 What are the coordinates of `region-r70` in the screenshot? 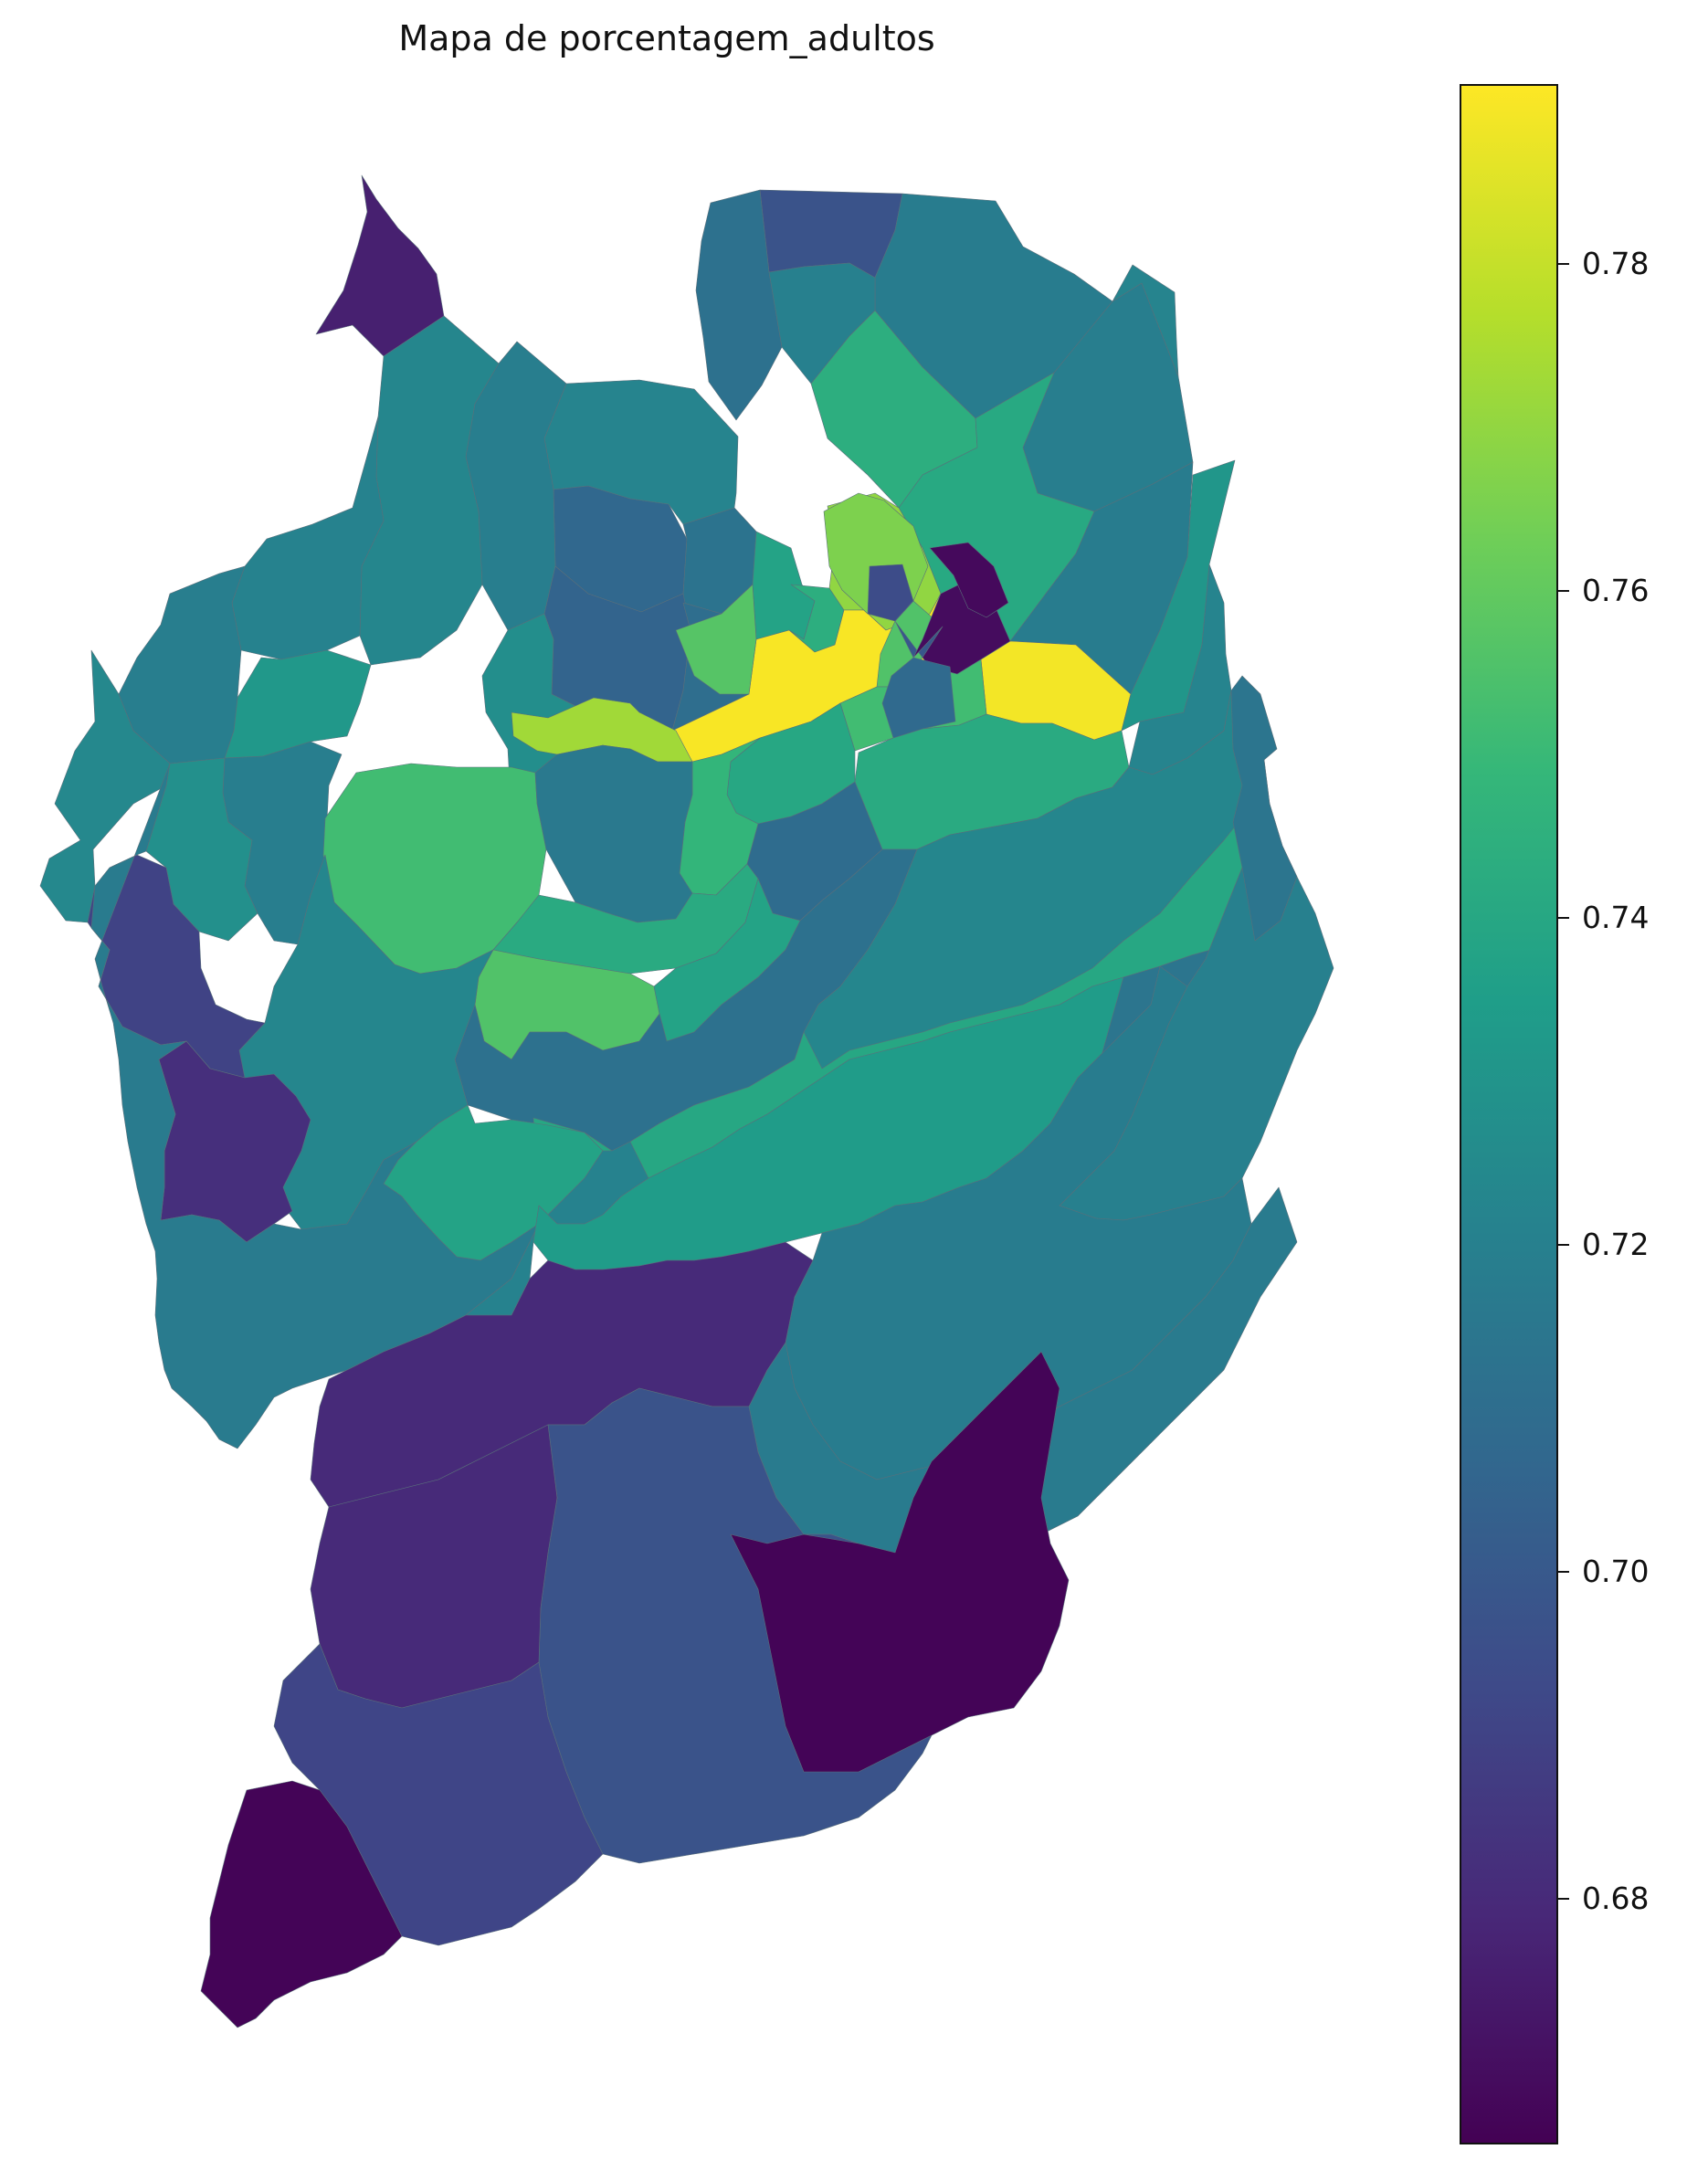 It's located at (301, 1904).